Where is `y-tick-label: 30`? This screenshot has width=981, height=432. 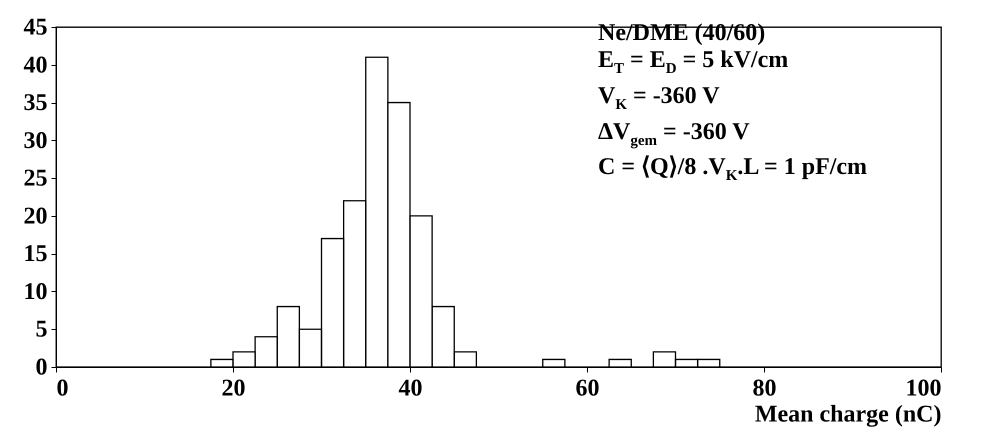 y-tick-label: 30 is located at coordinates (36, 141).